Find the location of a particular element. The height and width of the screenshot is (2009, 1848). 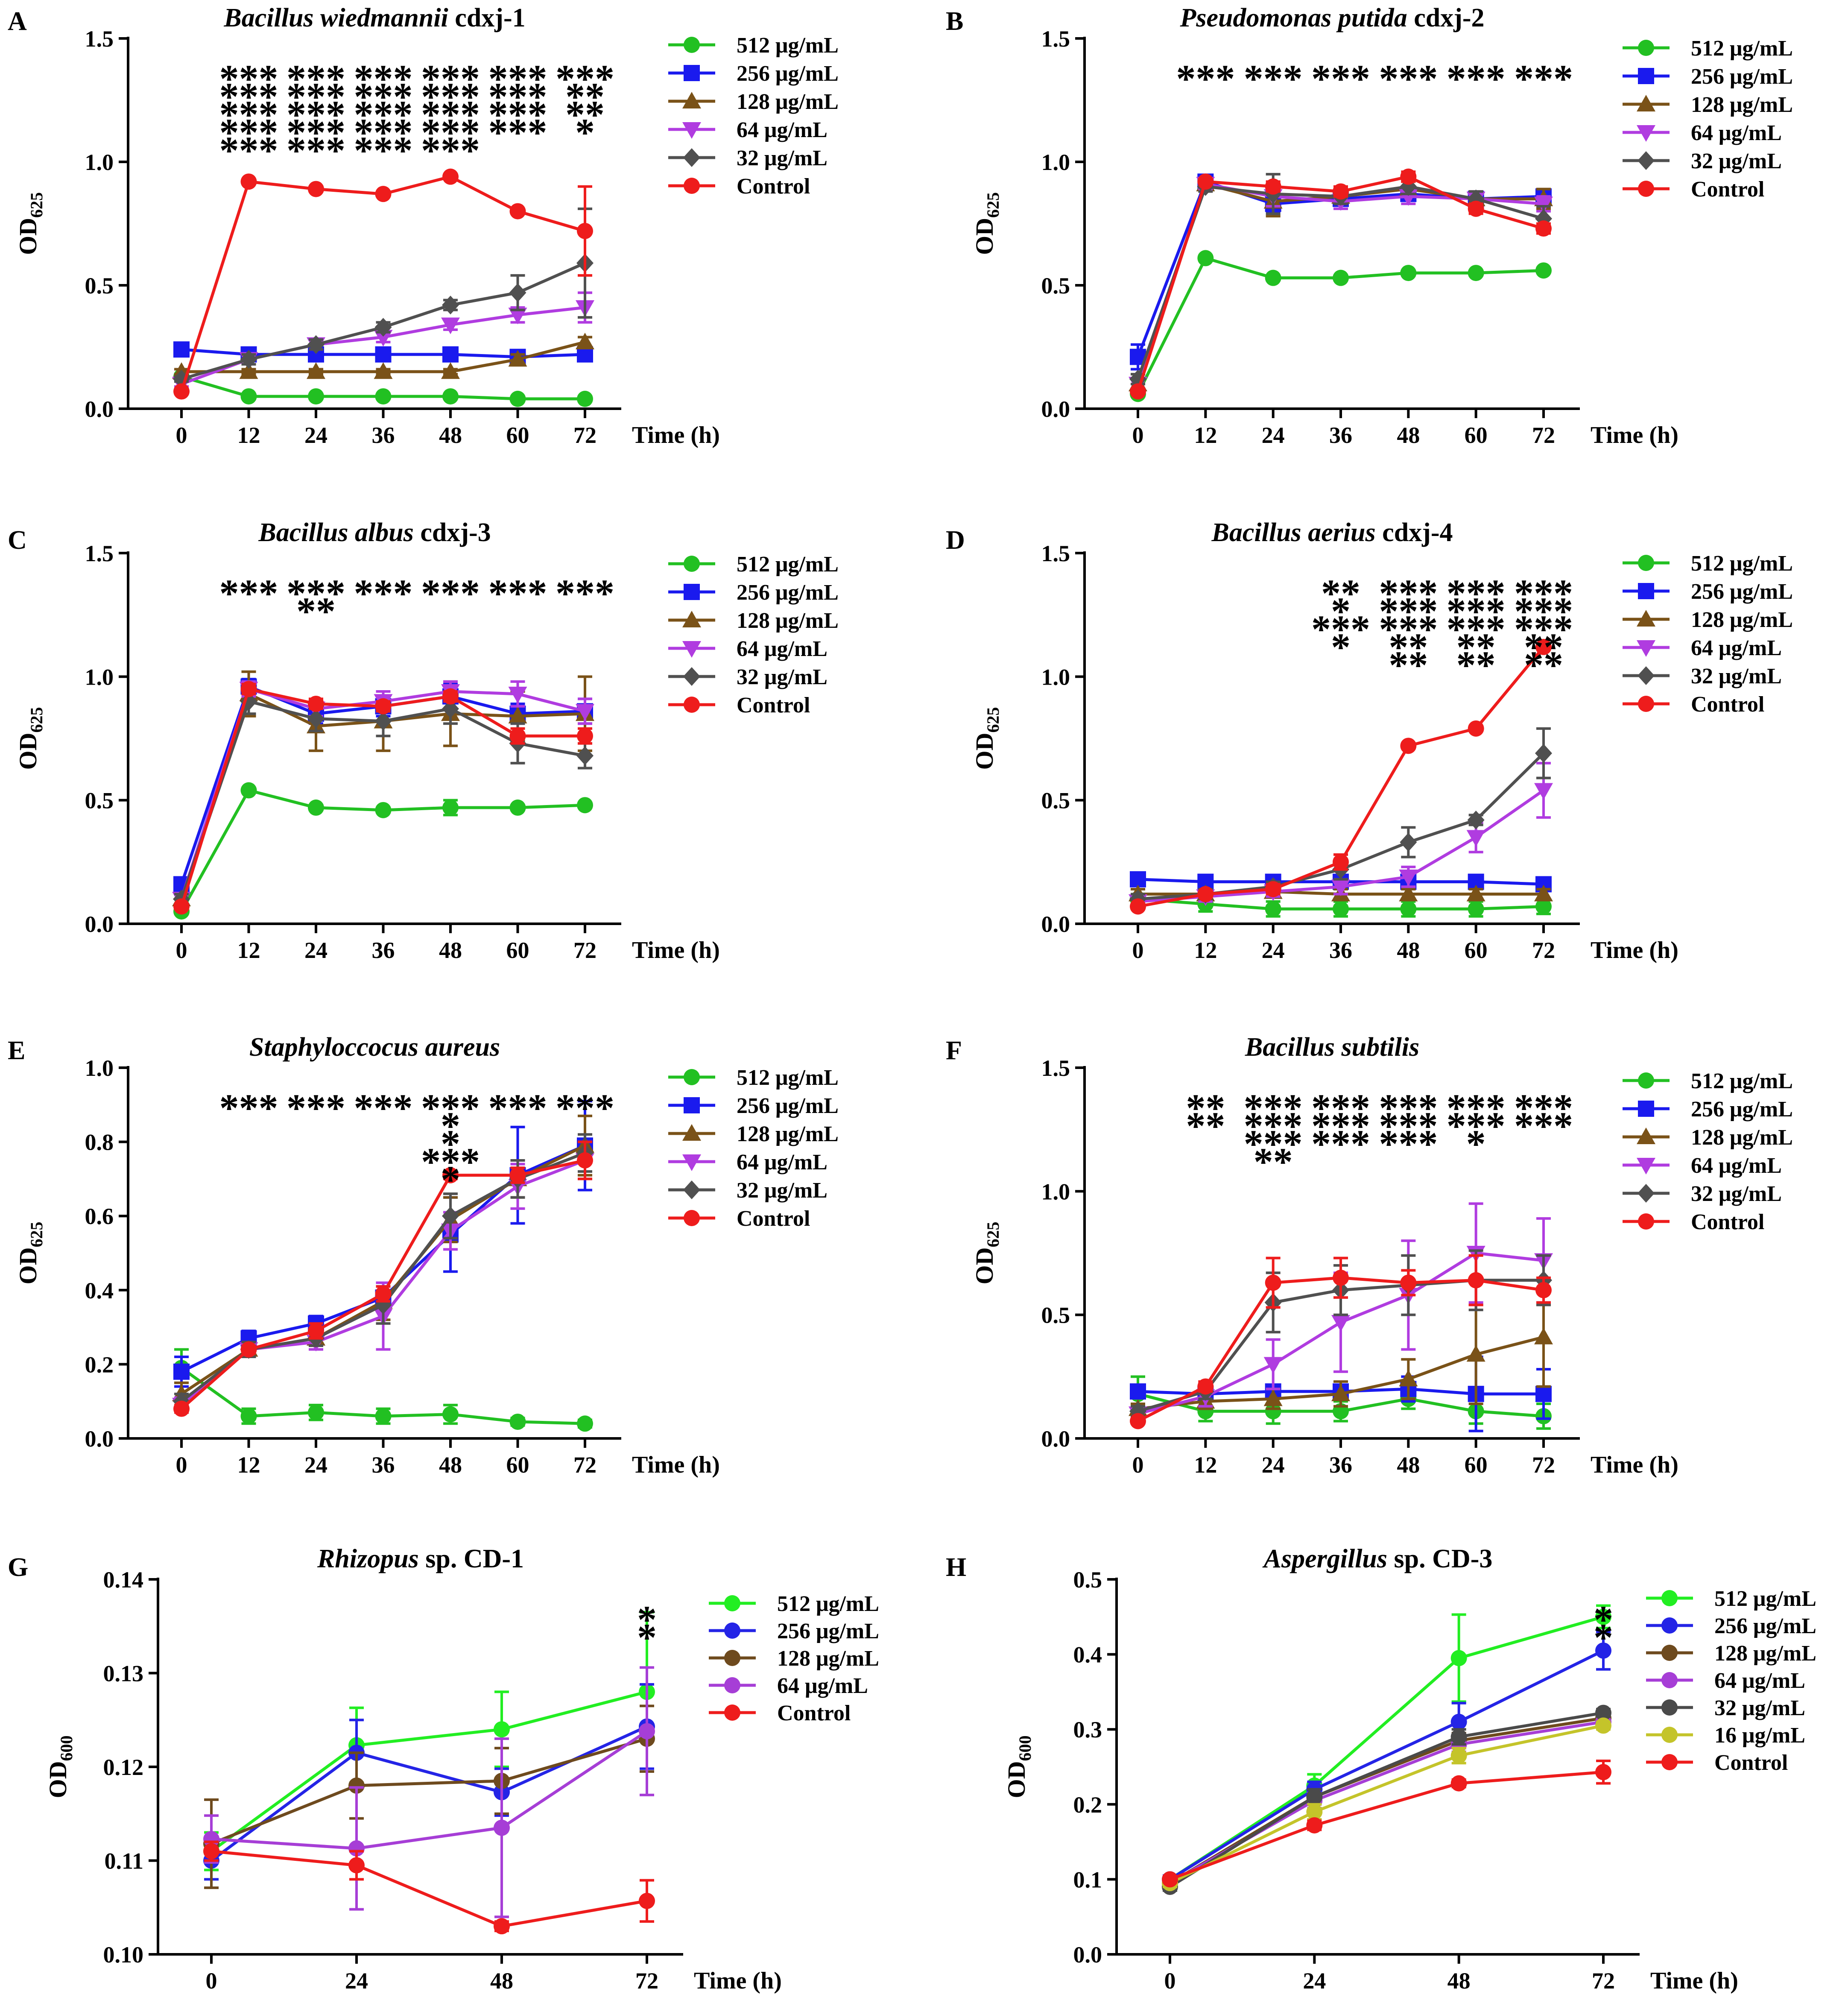

x-tick-label: 36 is located at coordinates (383, 950).